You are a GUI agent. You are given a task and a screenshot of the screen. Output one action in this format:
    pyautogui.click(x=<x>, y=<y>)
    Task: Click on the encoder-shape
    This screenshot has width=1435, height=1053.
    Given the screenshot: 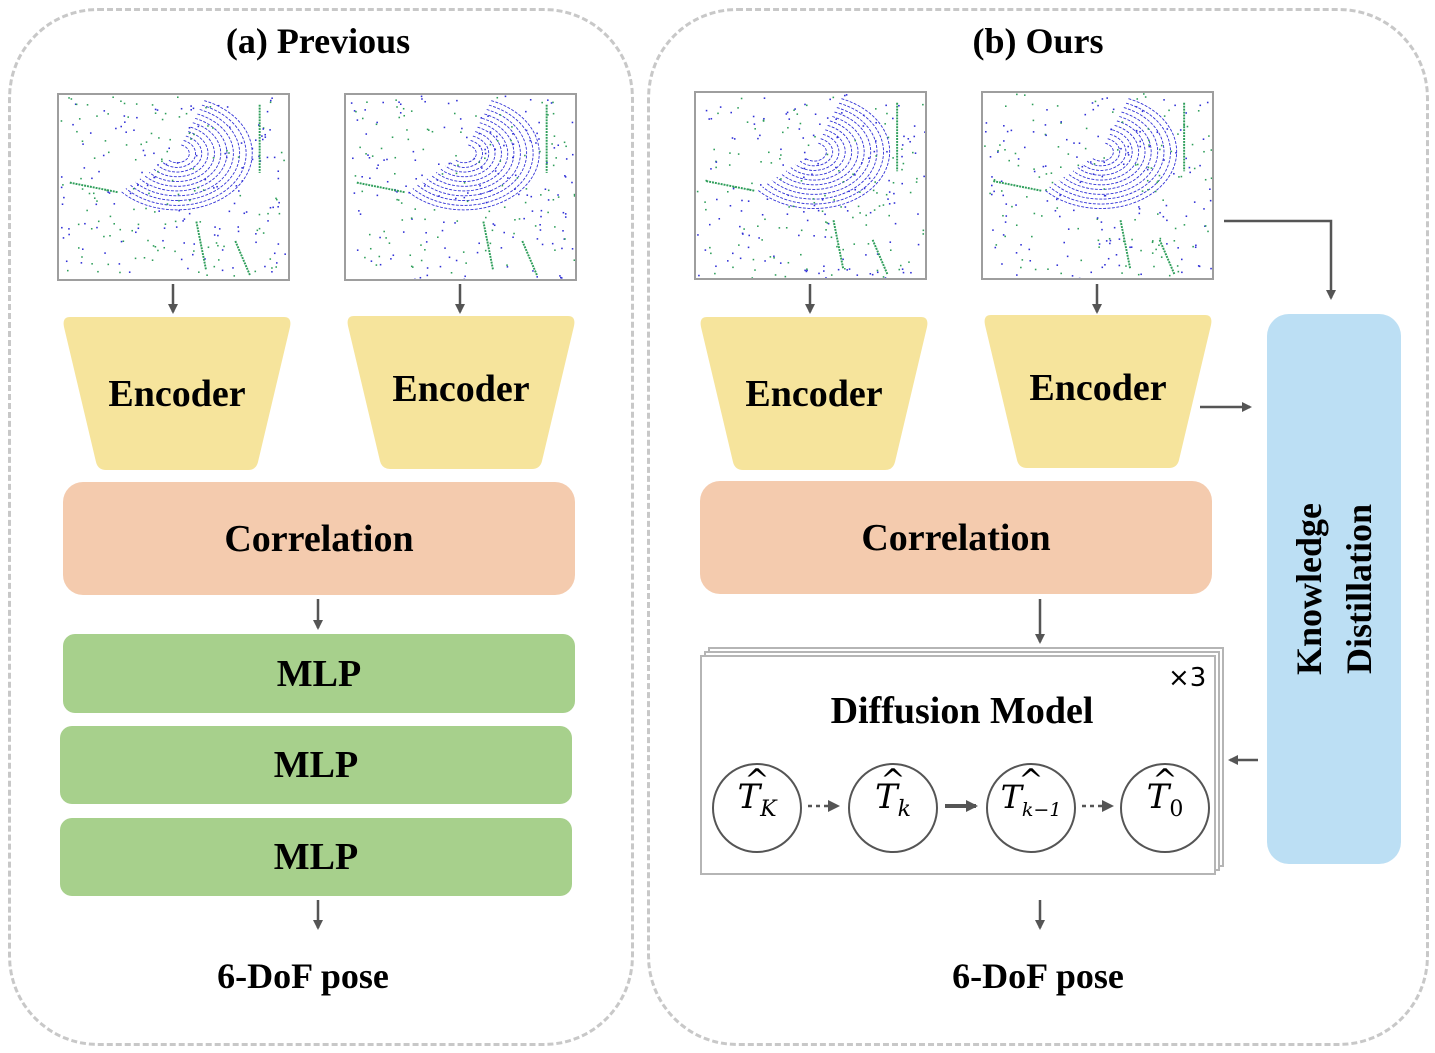 What is the action you would take?
    pyautogui.click(x=177, y=393)
    